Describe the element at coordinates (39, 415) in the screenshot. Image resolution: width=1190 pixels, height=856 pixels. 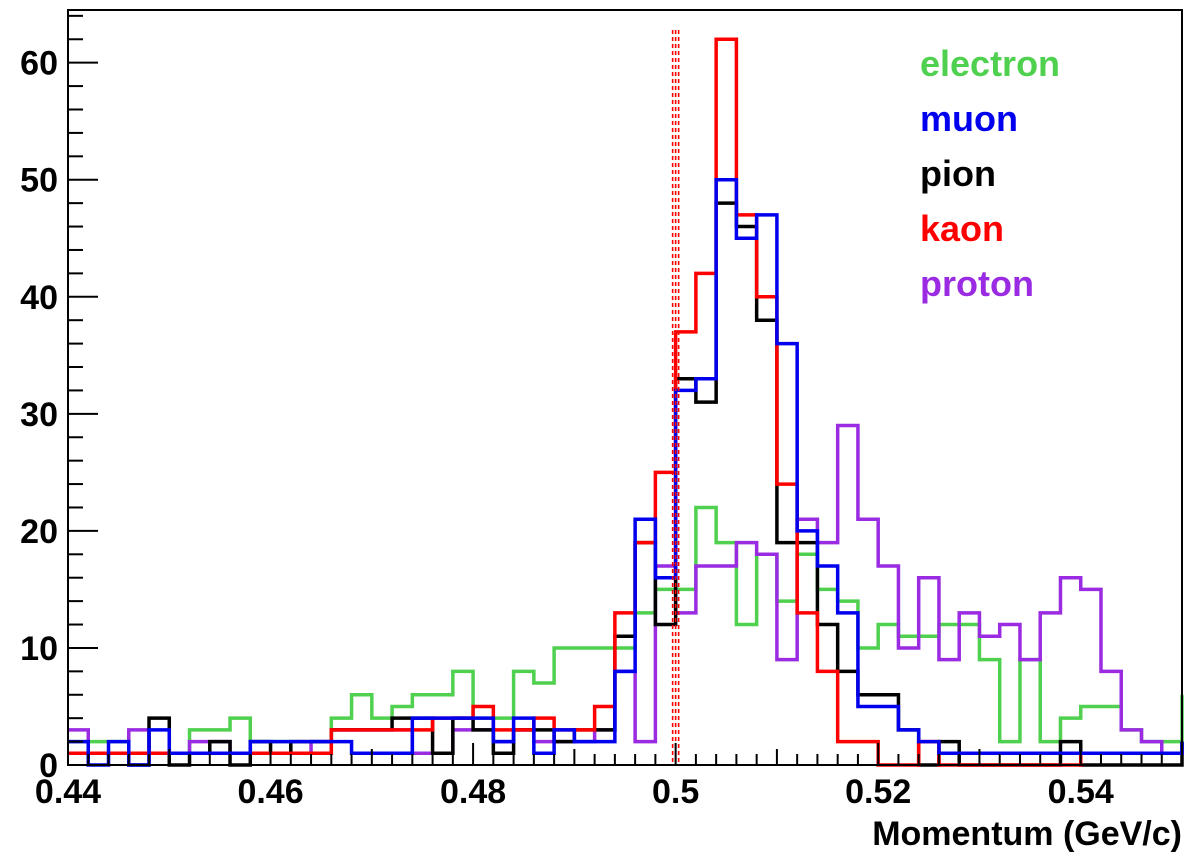
I see `y-tick-label: 30` at that location.